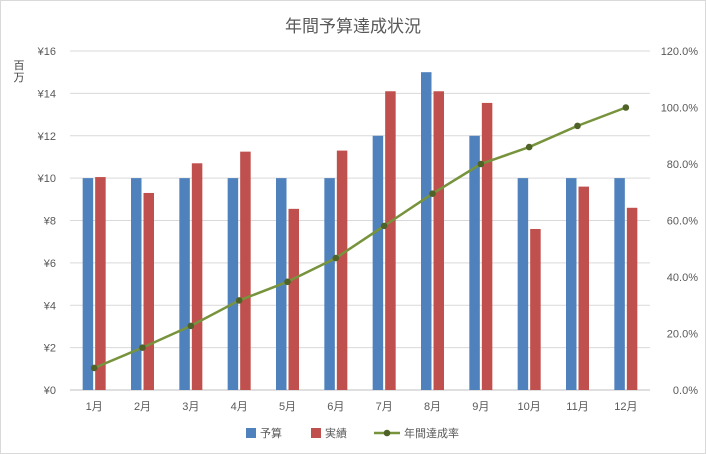 This screenshot has width=706, height=454. What do you see at coordinates (685, 391) in the screenshot?
I see `y-right-tick-label: 0.0%` at bounding box center [685, 391].